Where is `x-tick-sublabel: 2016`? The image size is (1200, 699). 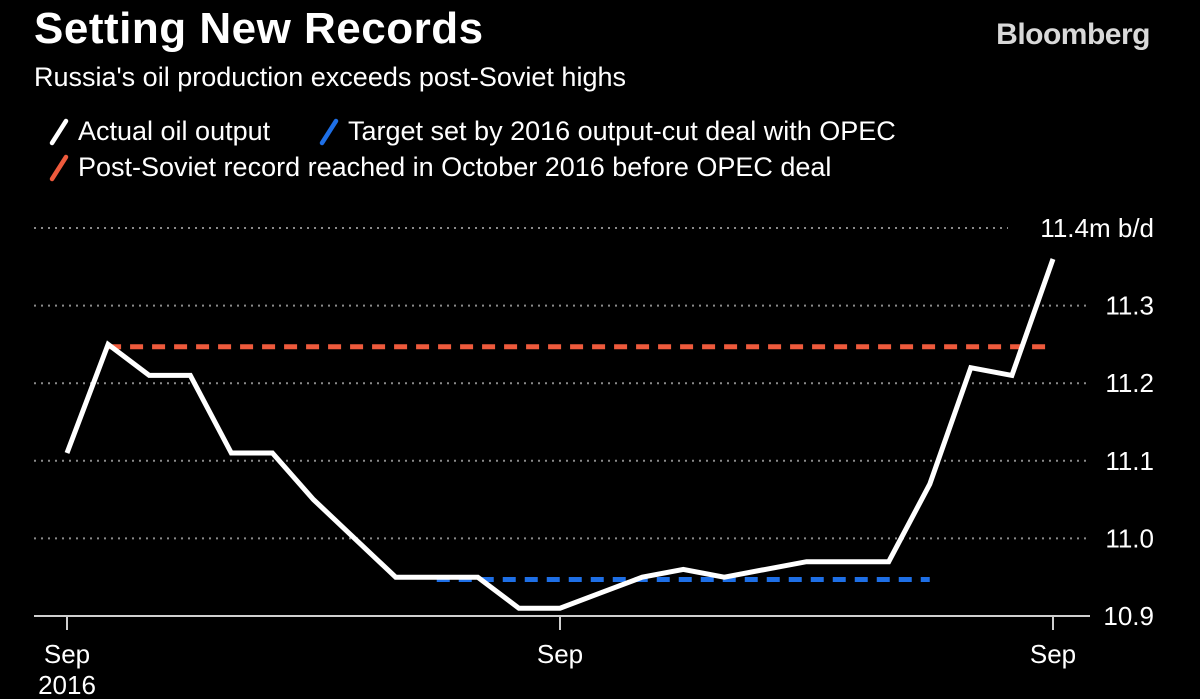 x-tick-sublabel: 2016 is located at coordinates (67, 684).